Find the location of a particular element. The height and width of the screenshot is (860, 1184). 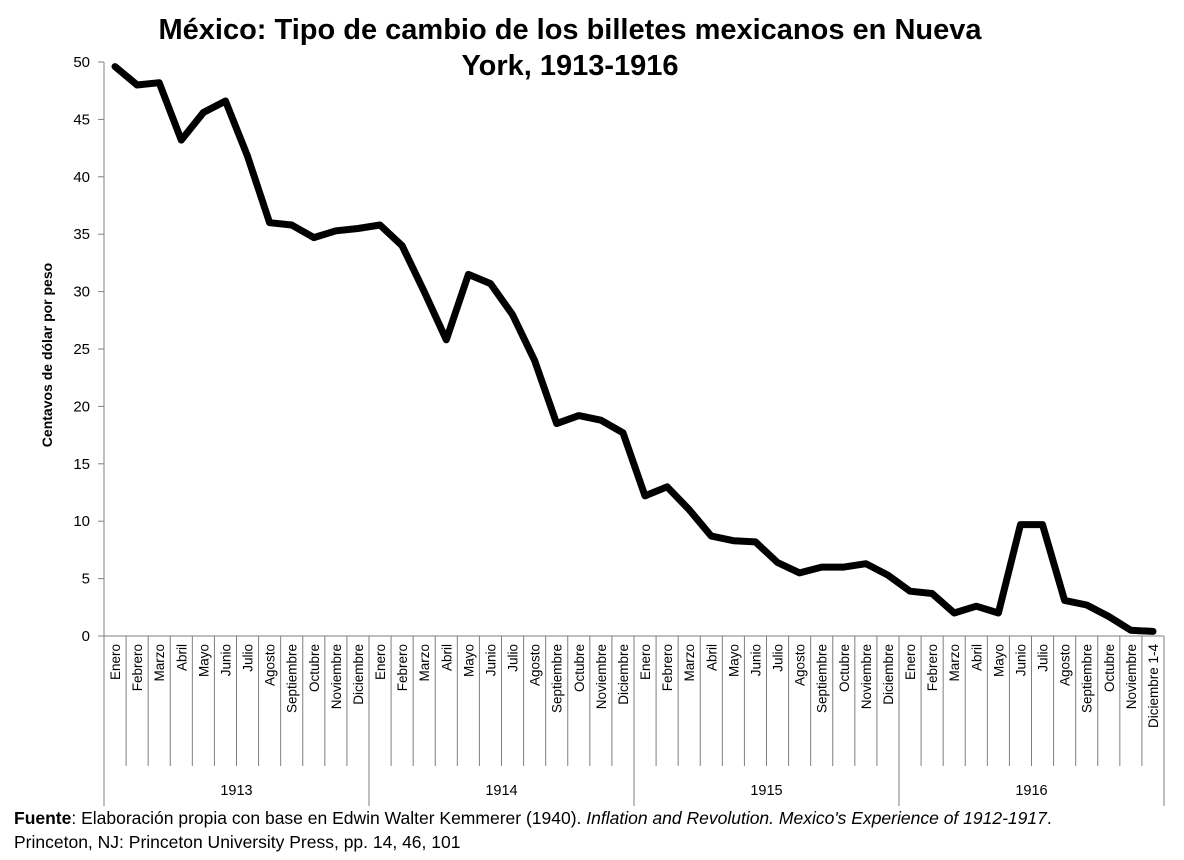

y-tick-label: 50 is located at coordinates (81, 62).